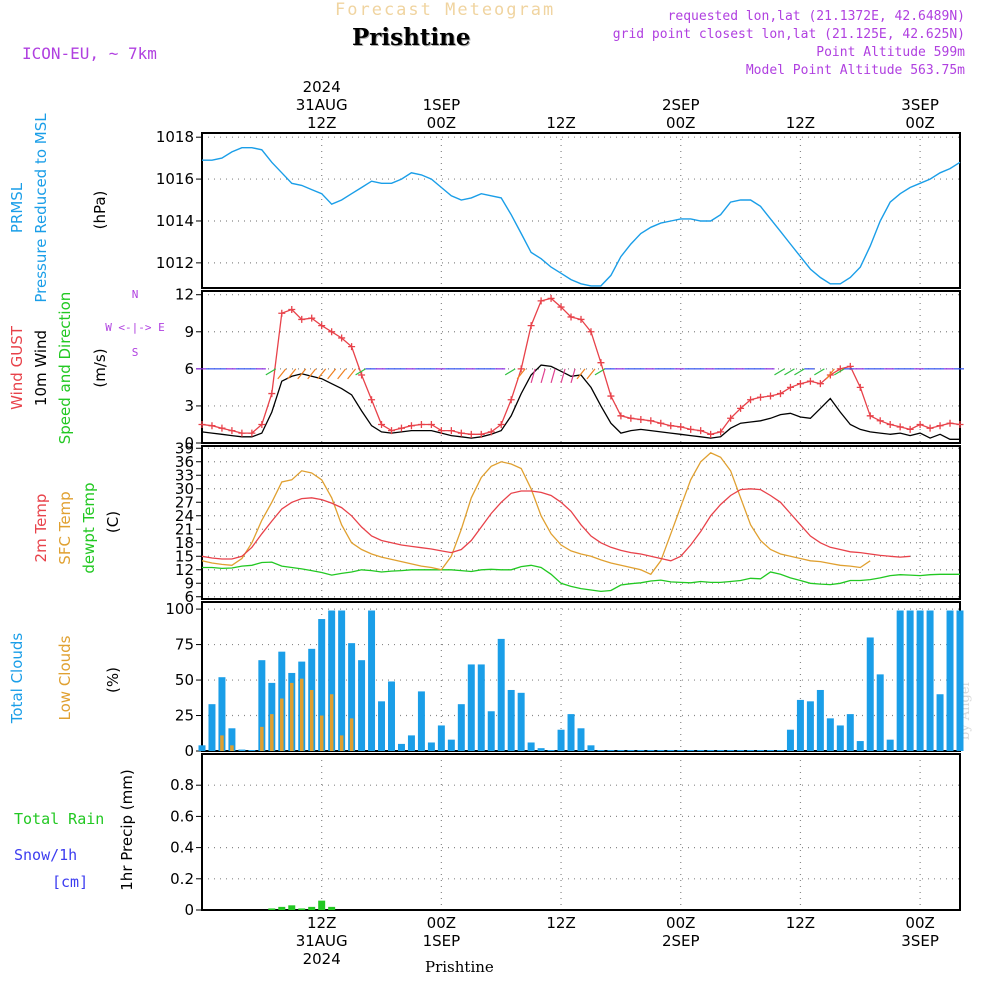  Describe the element at coordinates (442, 105) in the screenshot. I see `time-axis-top-label: 1SEP` at that location.